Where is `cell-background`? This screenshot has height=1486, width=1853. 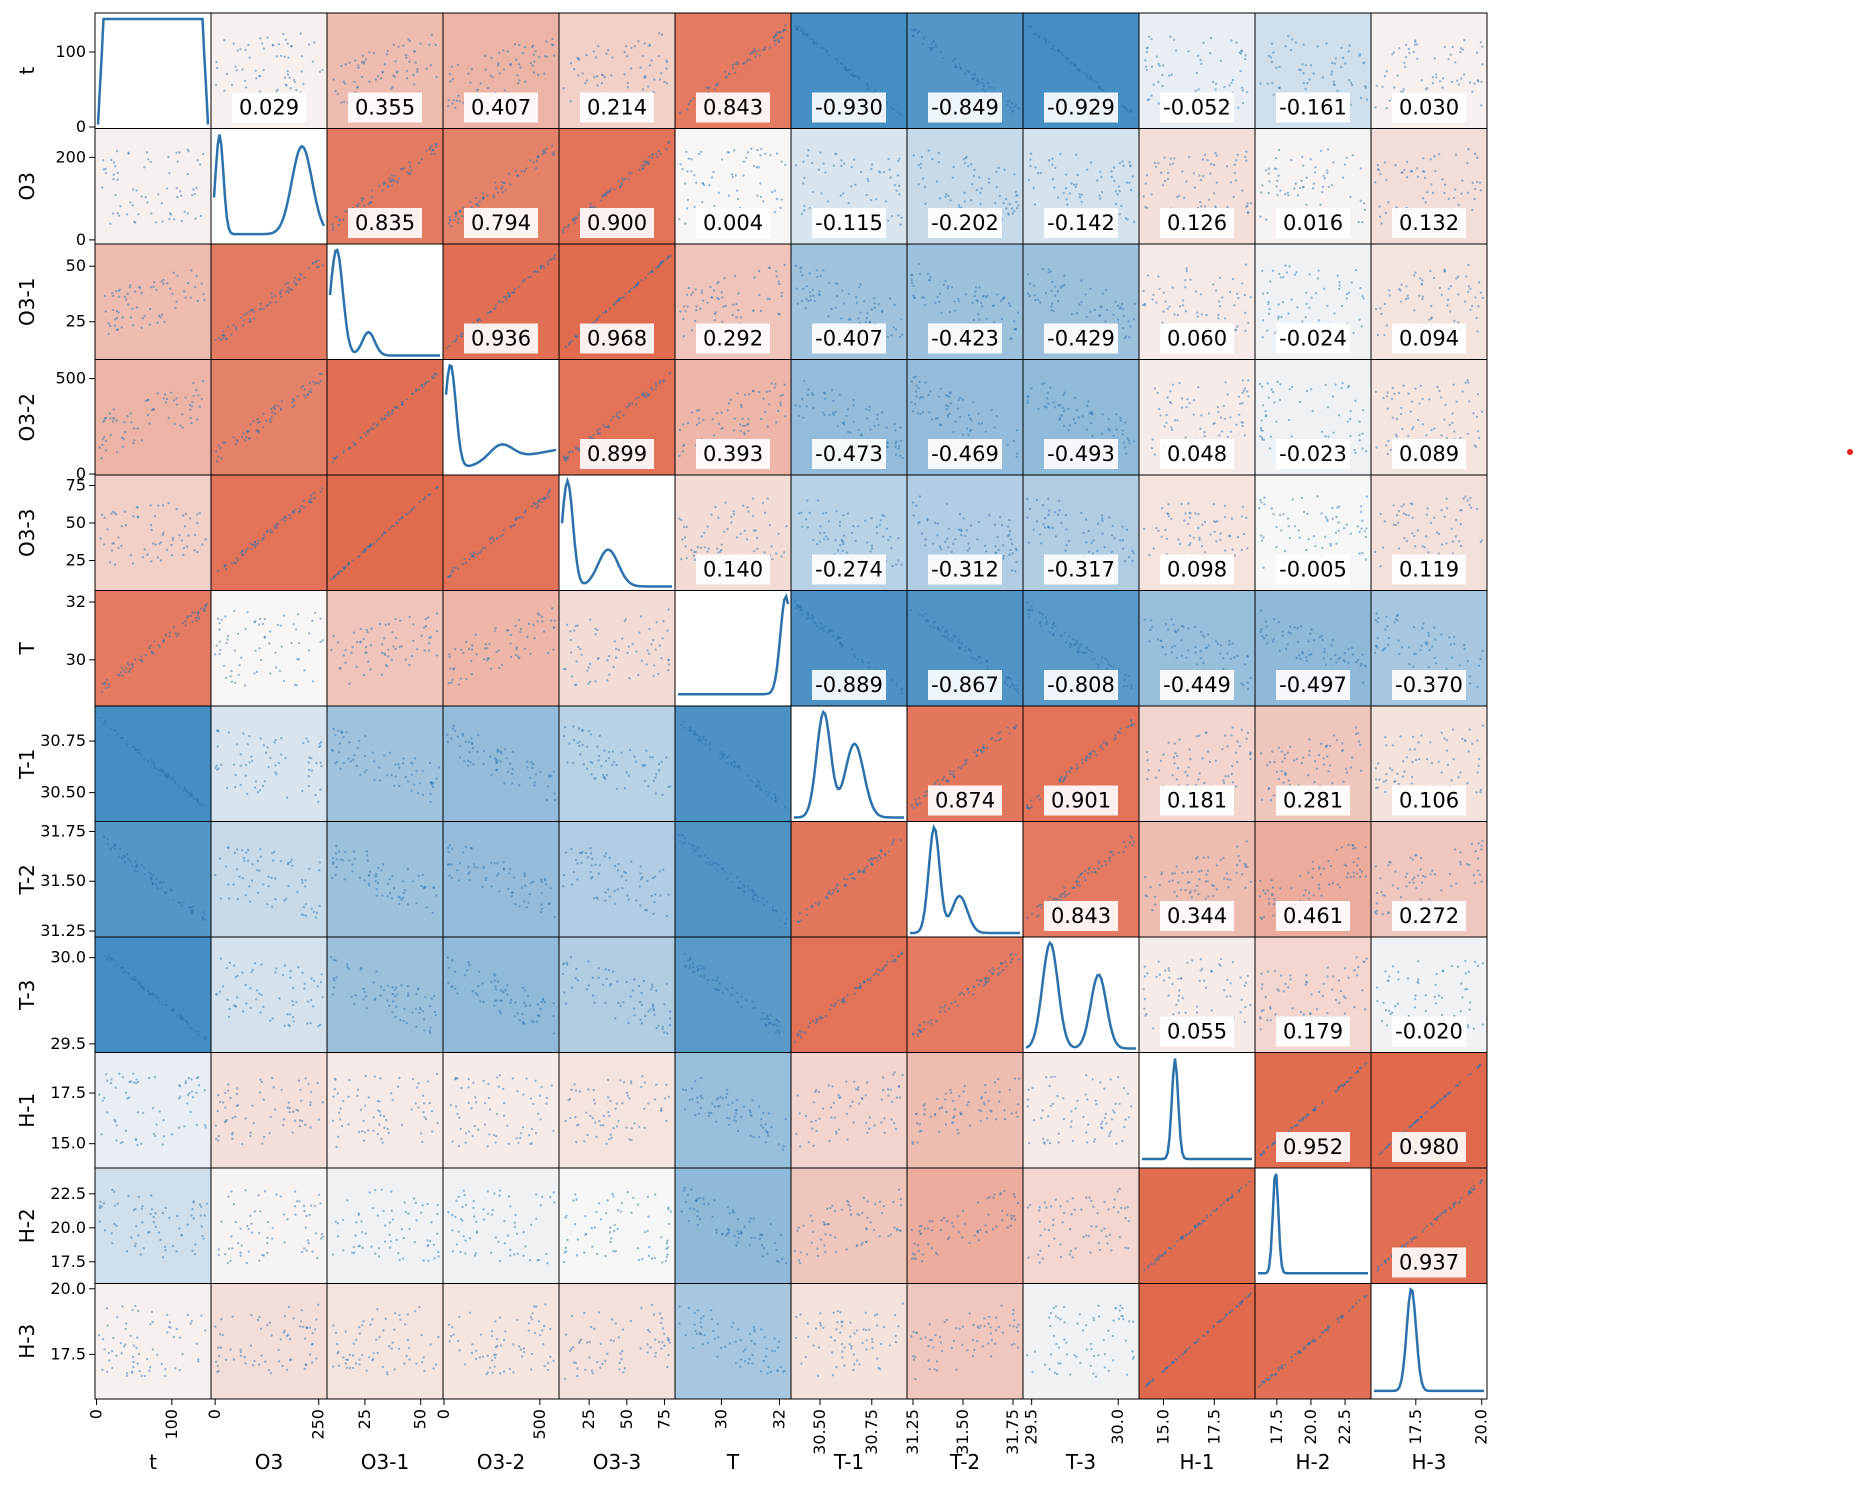 cell-background is located at coordinates (269, 186).